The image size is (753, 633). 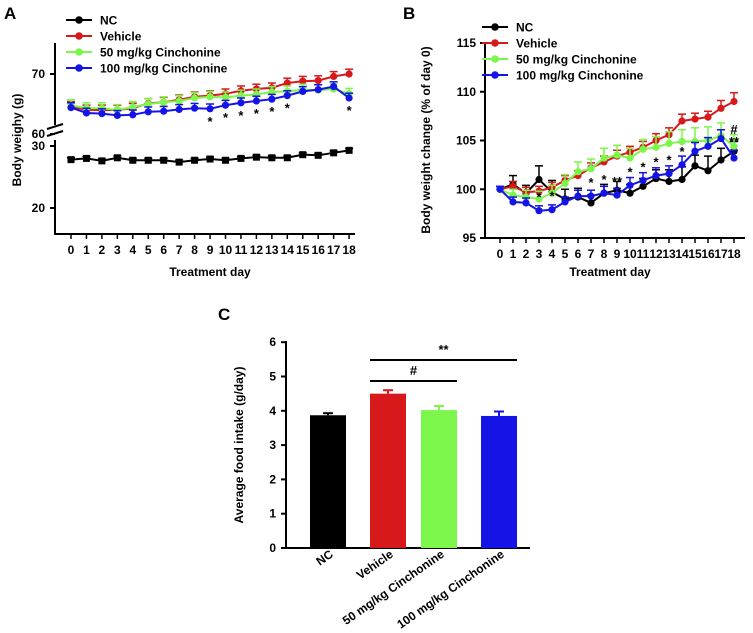 I want to click on chart-b-ylabel: Body weight change (% of day 0), so click(x=426, y=139).